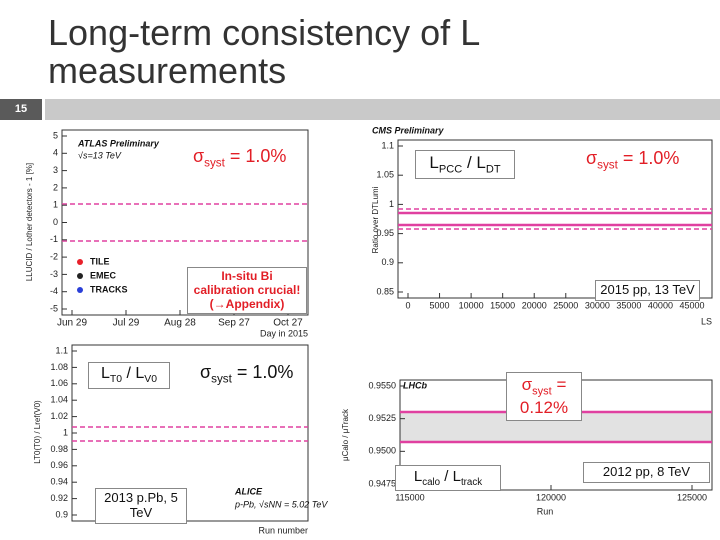 The height and width of the screenshot is (540, 720). I want to click on y-tick-label: 2, so click(55, 187).